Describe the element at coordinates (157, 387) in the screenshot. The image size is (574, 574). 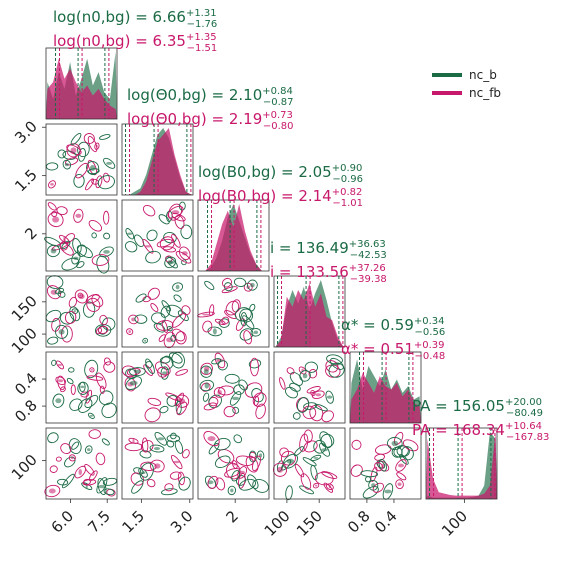
I see `panel-alpha-vs-log_theta0bg` at that location.